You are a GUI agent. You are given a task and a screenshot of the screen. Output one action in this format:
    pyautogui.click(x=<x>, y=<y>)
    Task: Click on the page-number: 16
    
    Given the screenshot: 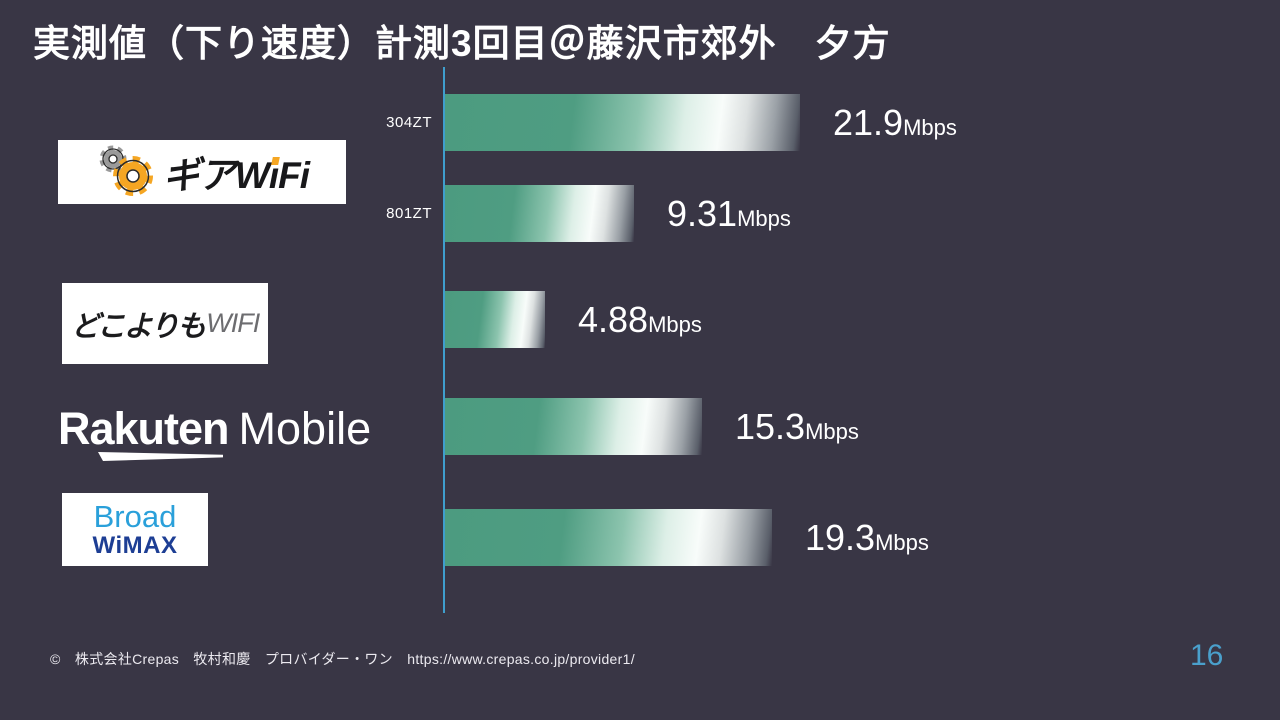 What is the action you would take?
    pyautogui.click(x=1207, y=655)
    